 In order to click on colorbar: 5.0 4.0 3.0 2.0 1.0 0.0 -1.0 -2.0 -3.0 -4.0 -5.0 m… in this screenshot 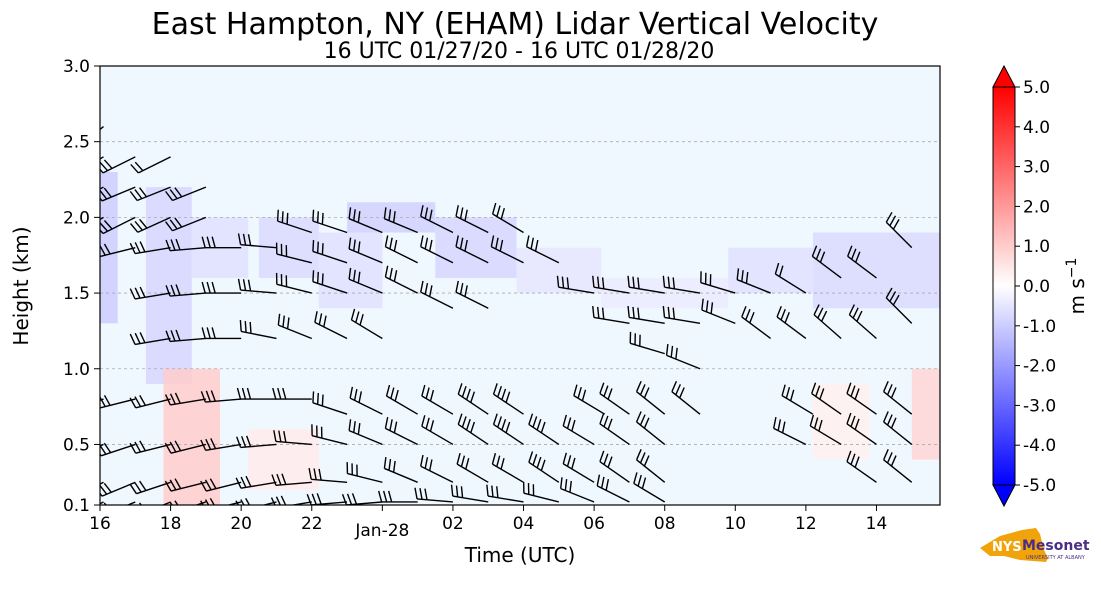, I will do `click(1040, 286)`.